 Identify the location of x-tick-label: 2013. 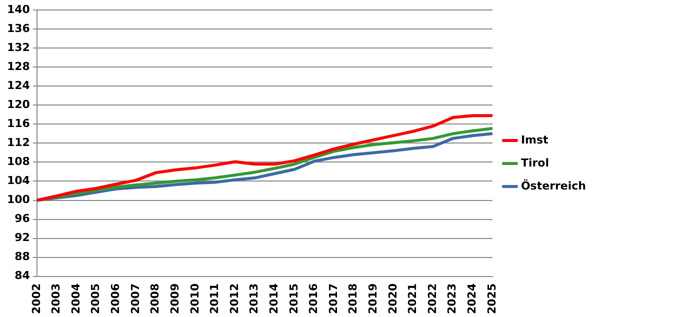
(254, 298).